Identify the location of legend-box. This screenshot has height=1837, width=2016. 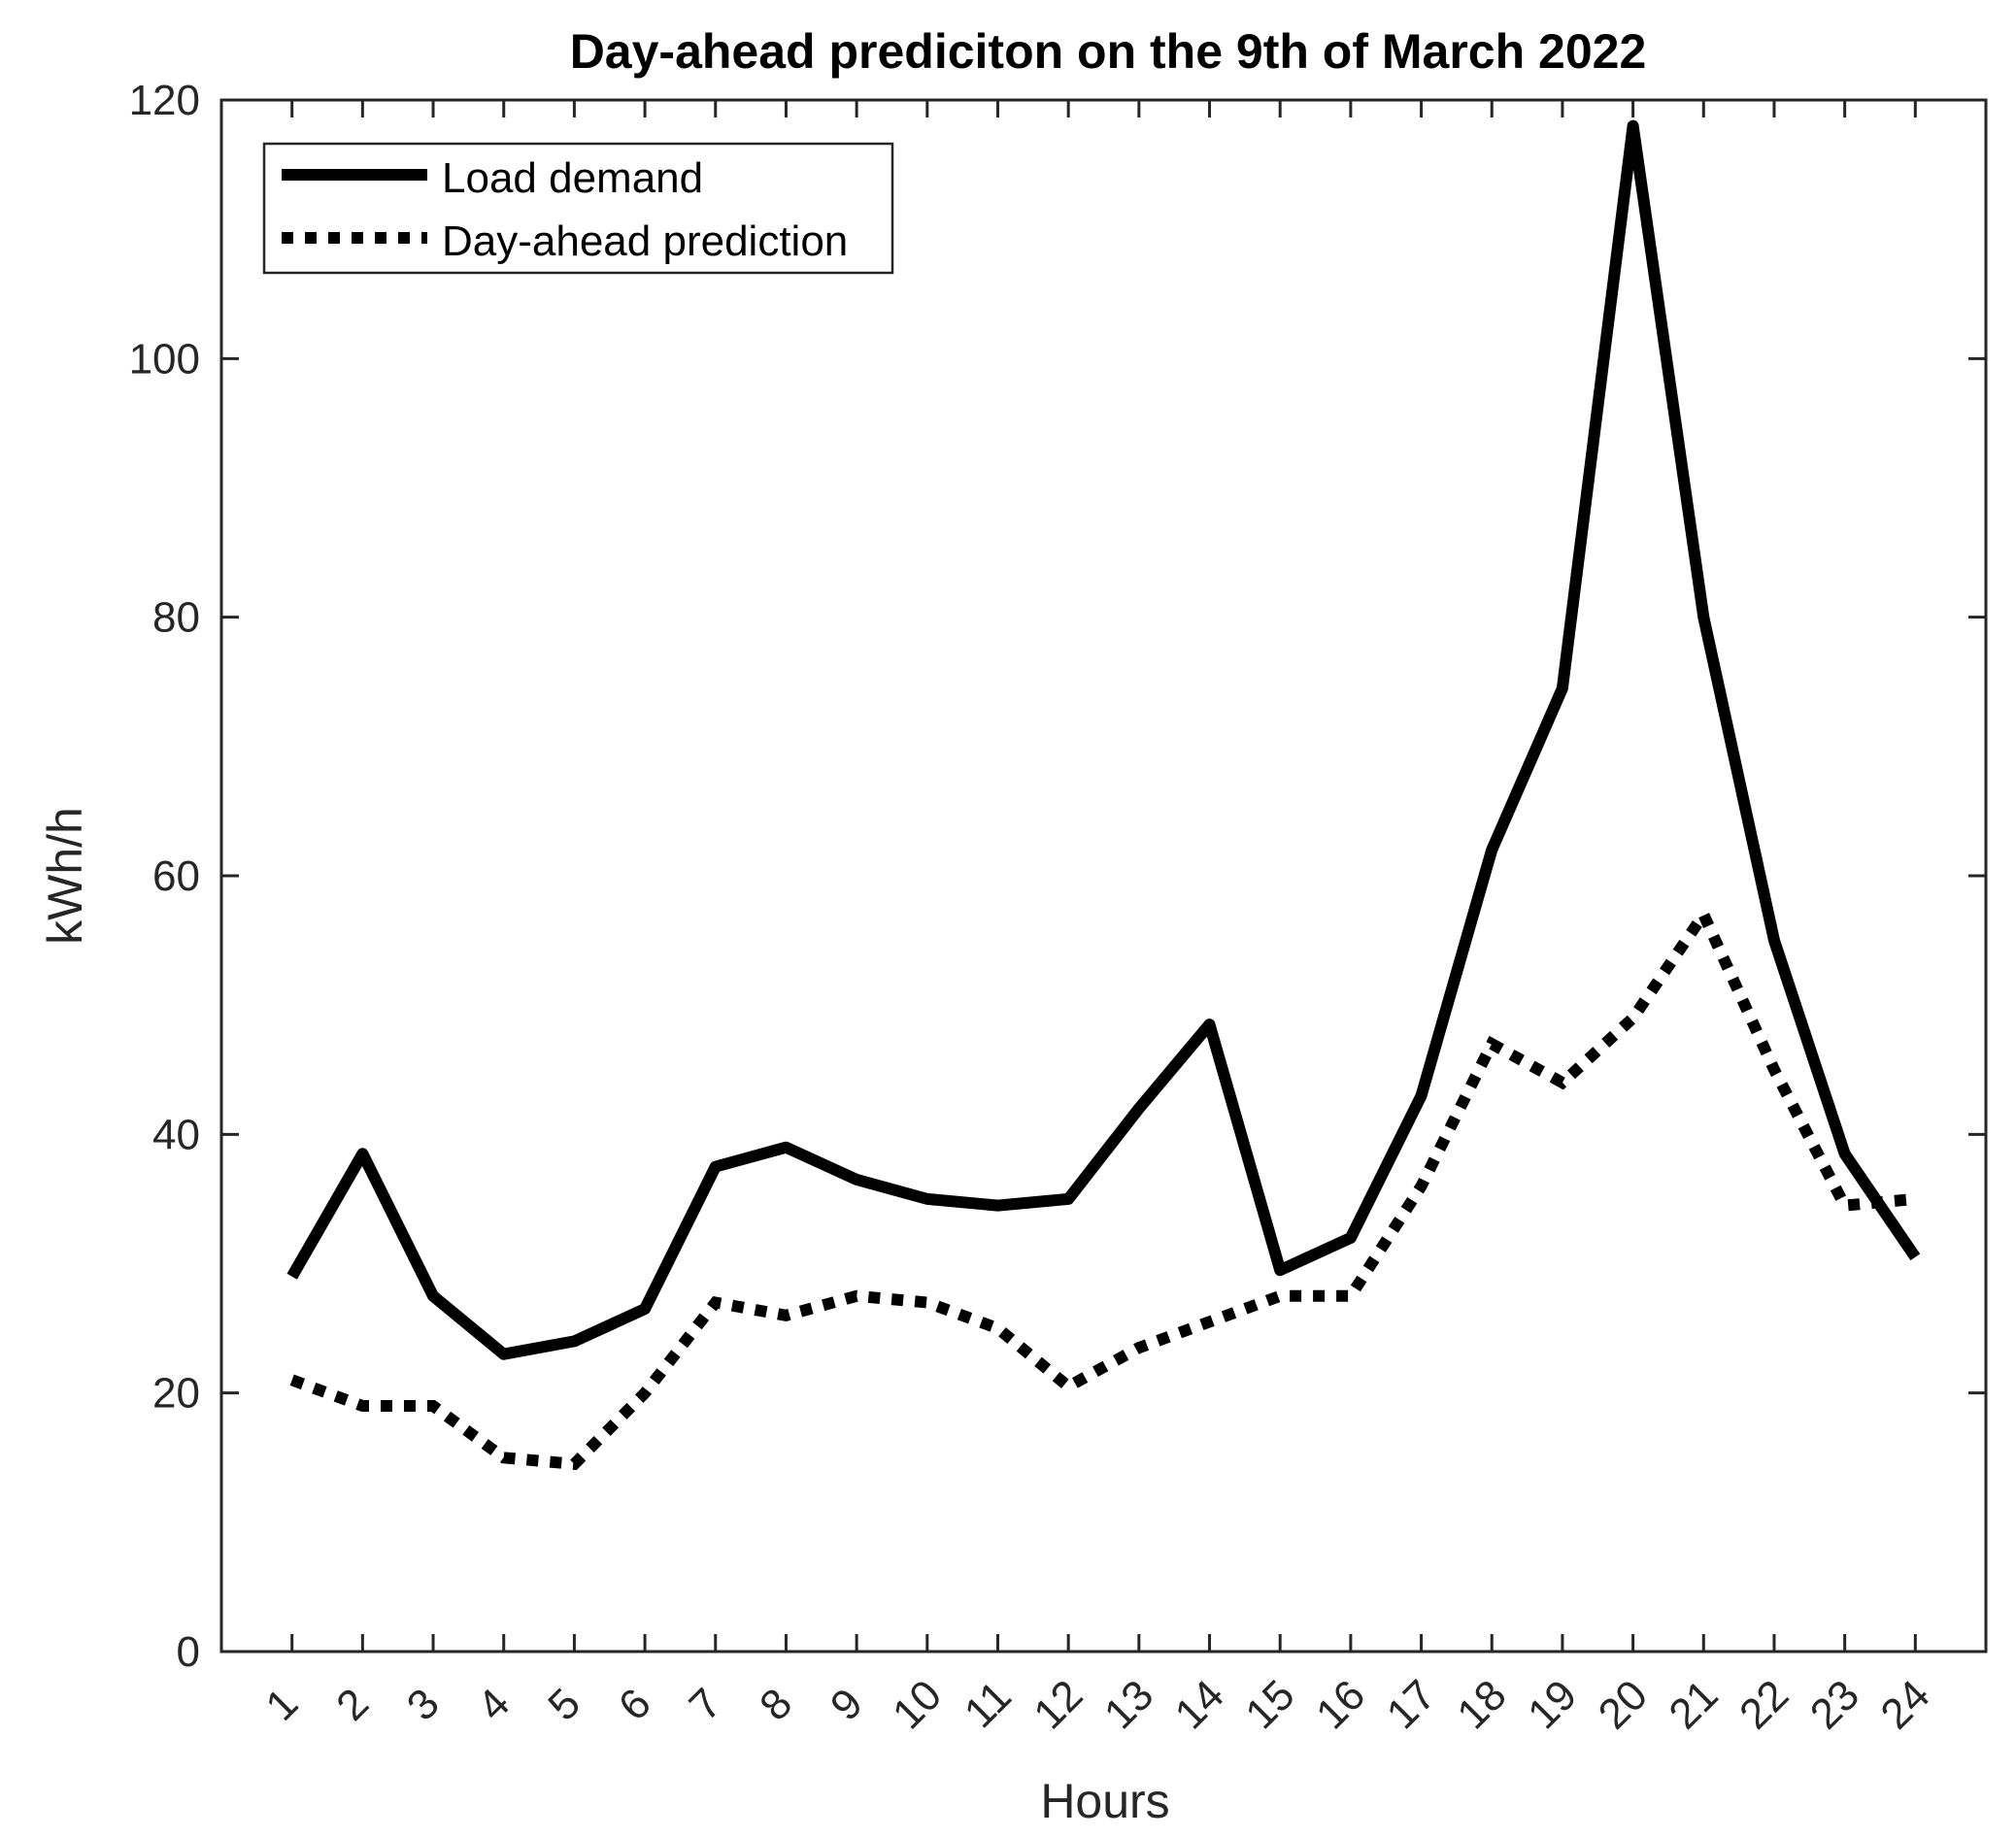
(578, 208).